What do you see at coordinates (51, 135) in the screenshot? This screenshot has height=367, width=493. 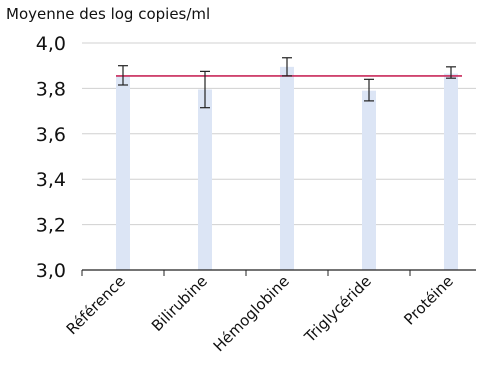 I see `y-tick-label: 3,6` at bounding box center [51, 135].